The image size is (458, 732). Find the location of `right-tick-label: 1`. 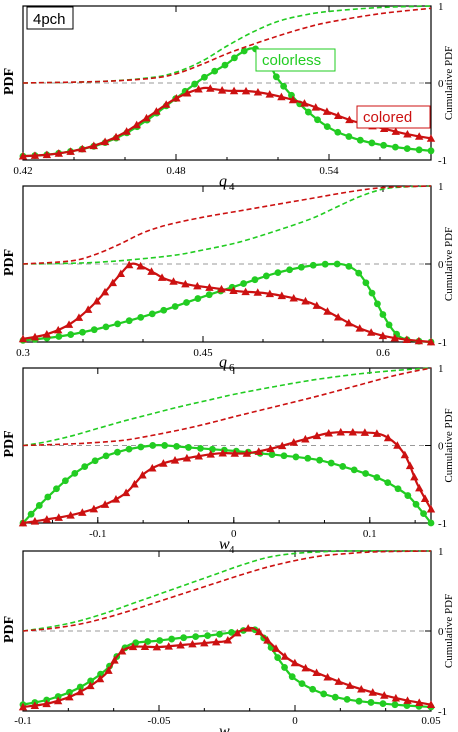

right-tick-label: 1 is located at coordinates (441, 369).